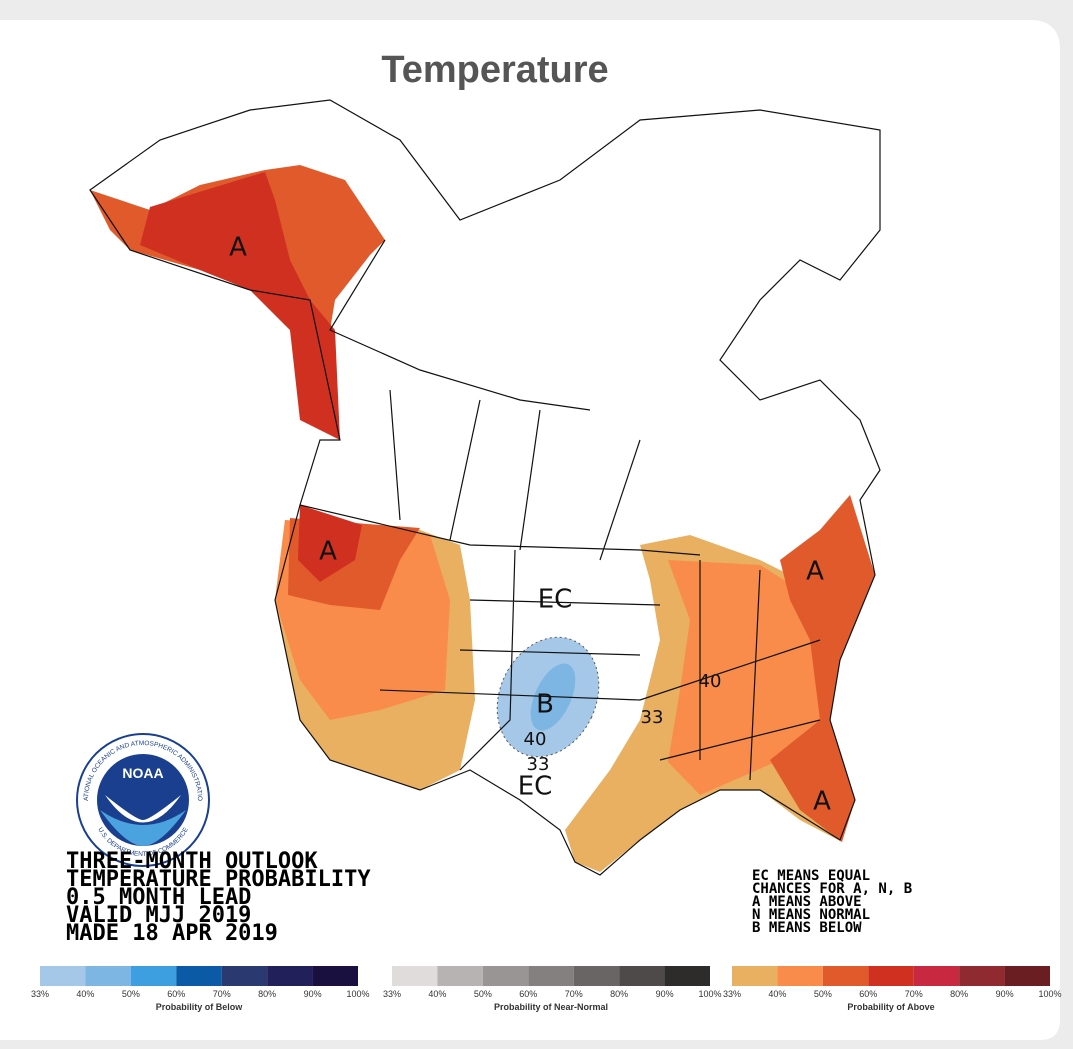  Describe the element at coordinates (143, 828) in the screenshot. I see `logo-wave` at that location.